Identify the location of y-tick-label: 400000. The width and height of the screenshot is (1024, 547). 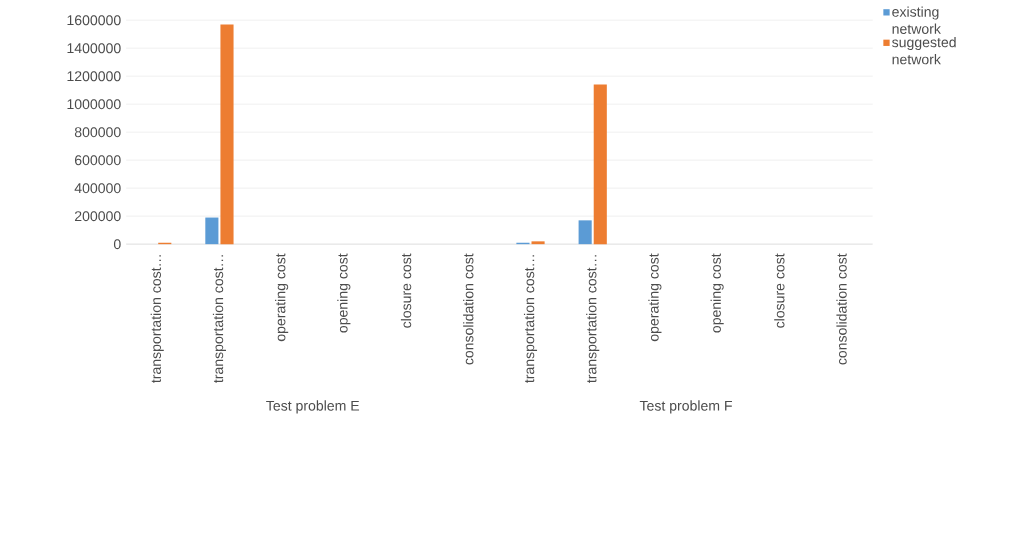
(97, 188).